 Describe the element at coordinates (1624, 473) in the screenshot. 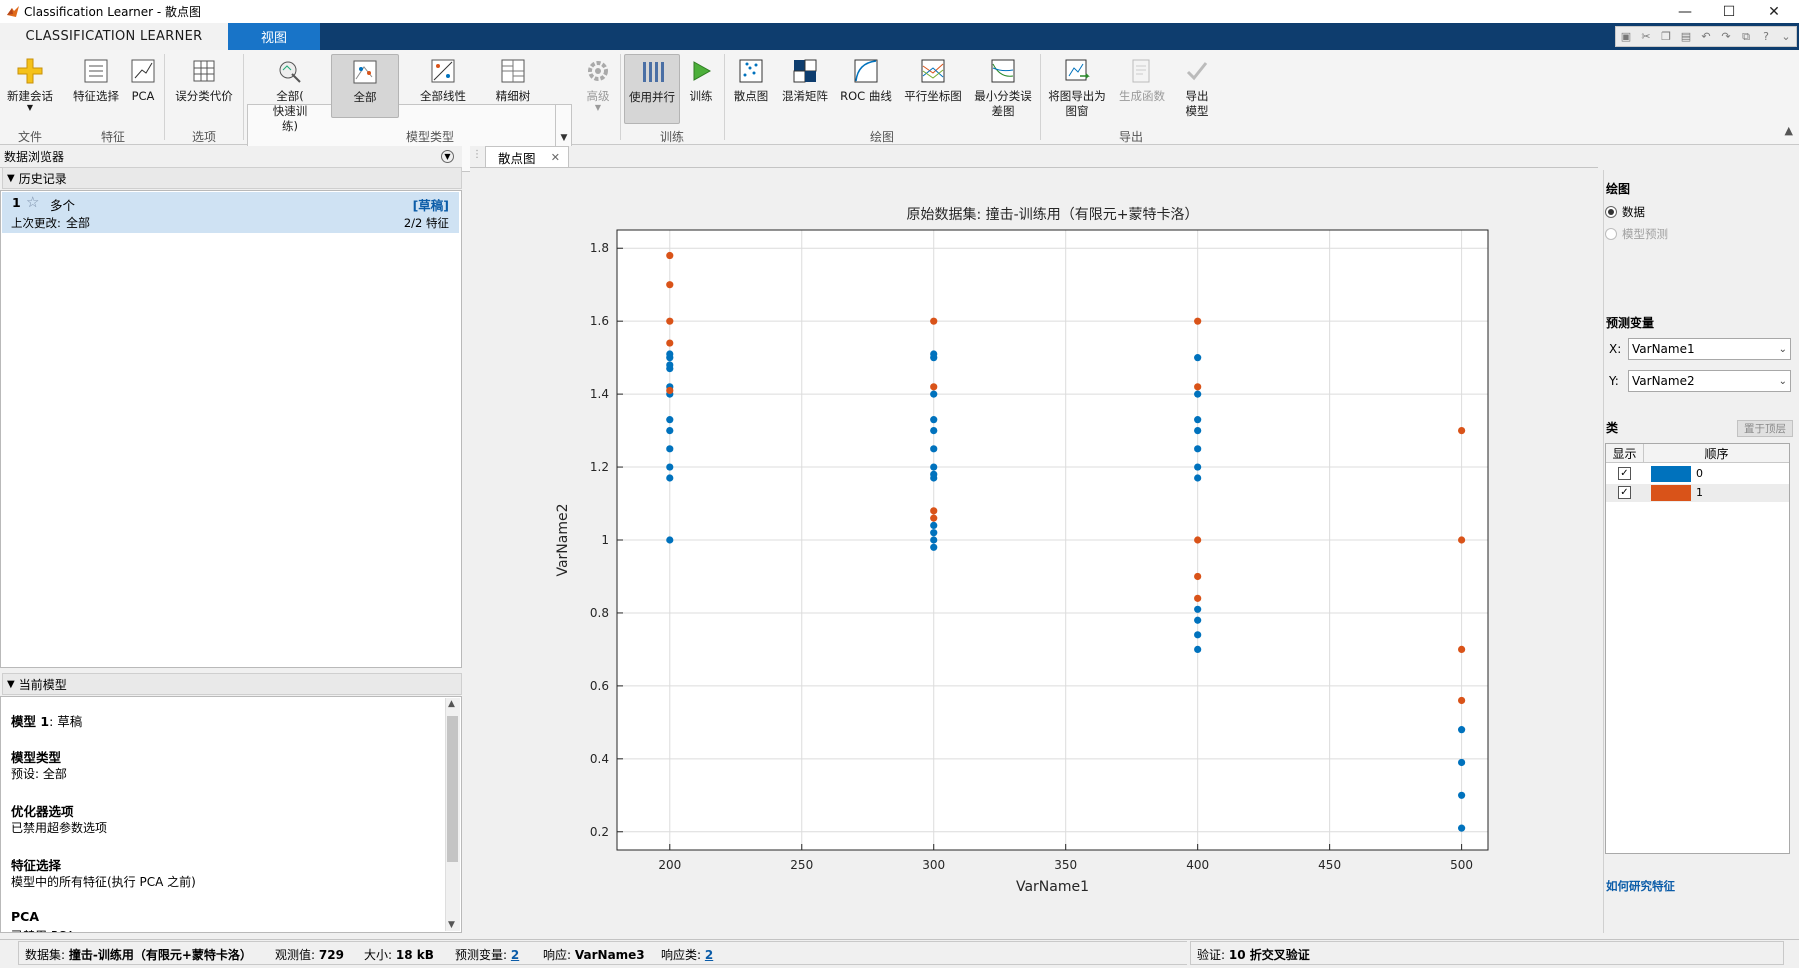

I see `class-0-checkbox: ✓` at that location.